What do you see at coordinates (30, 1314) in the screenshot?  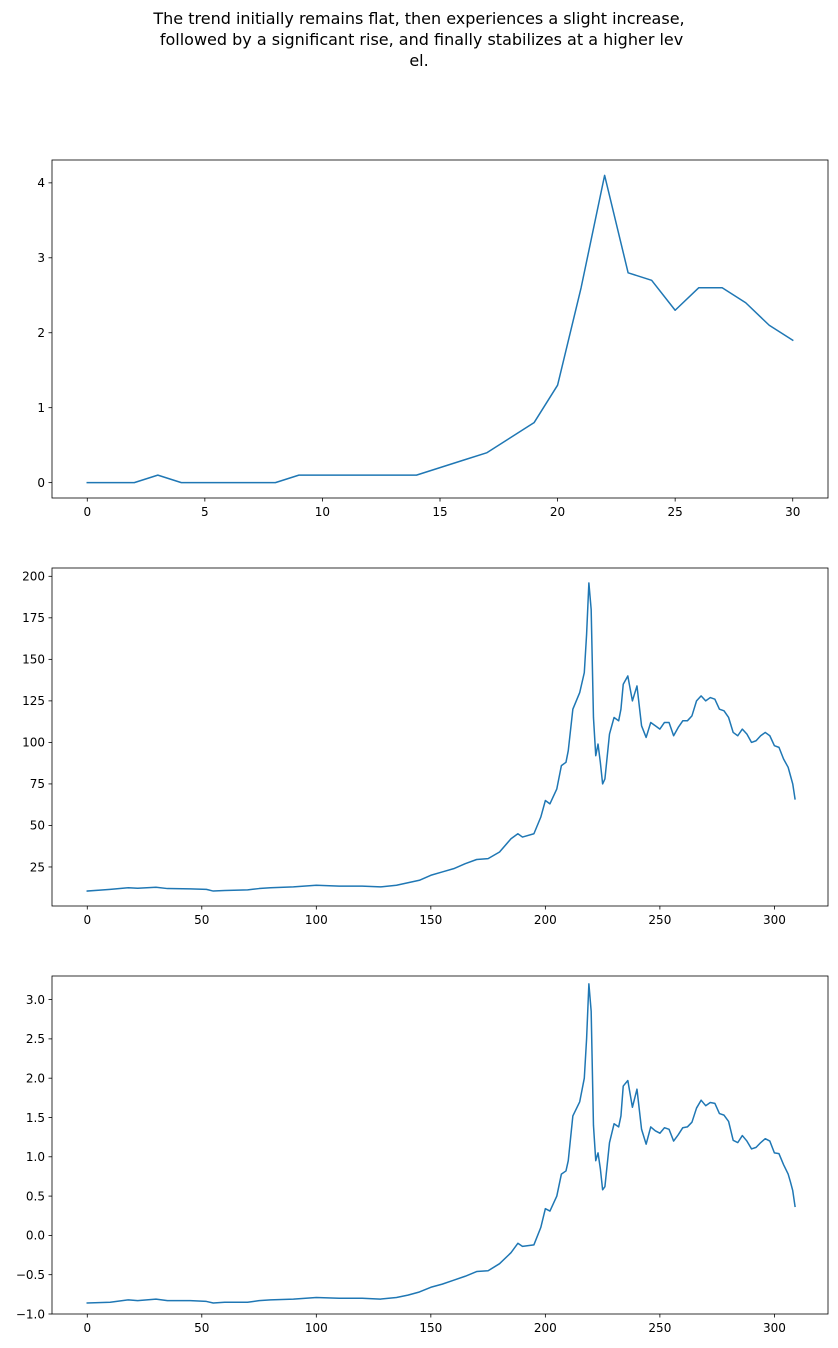 I see `y-tick-label: −1.0` at bounding box center [30, 1314].